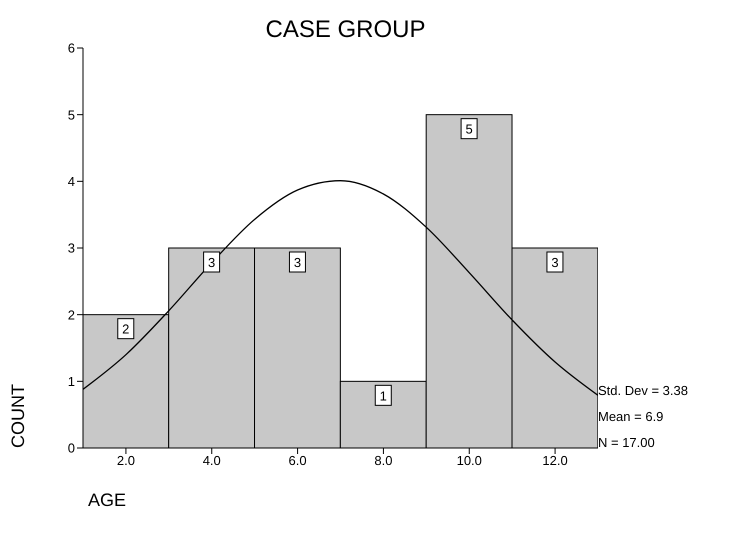 The image size is (754, 539). Describe the element at coordinates (71, 381) in the screenshot. I see `y-tick-label: 1` at that location.